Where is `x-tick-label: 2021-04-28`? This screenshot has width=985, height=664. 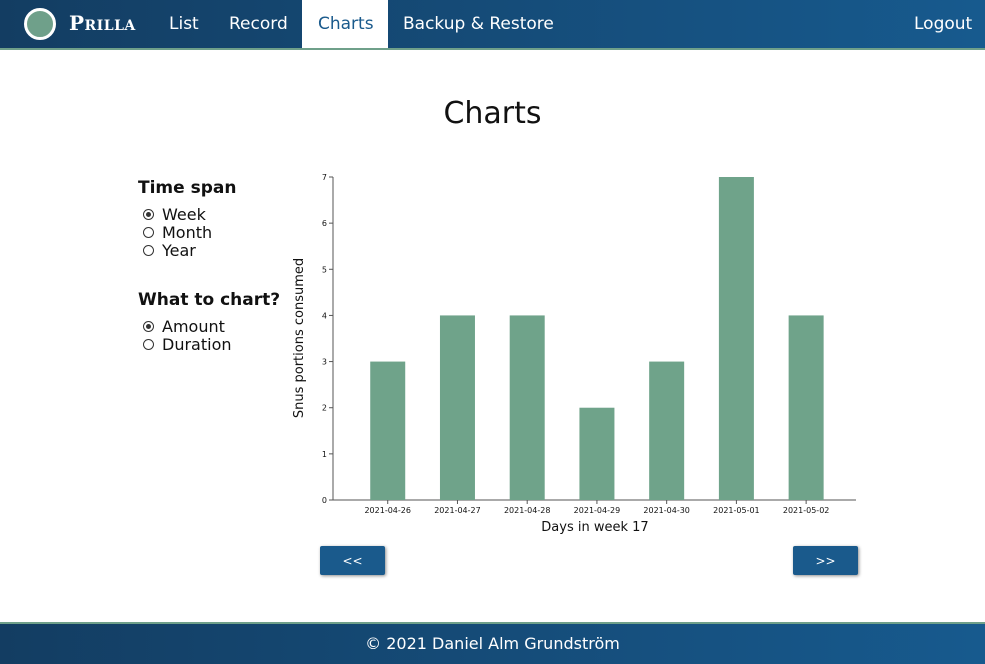
x-tick-label: 2021-04-28 is located at coordinates (527, 510).